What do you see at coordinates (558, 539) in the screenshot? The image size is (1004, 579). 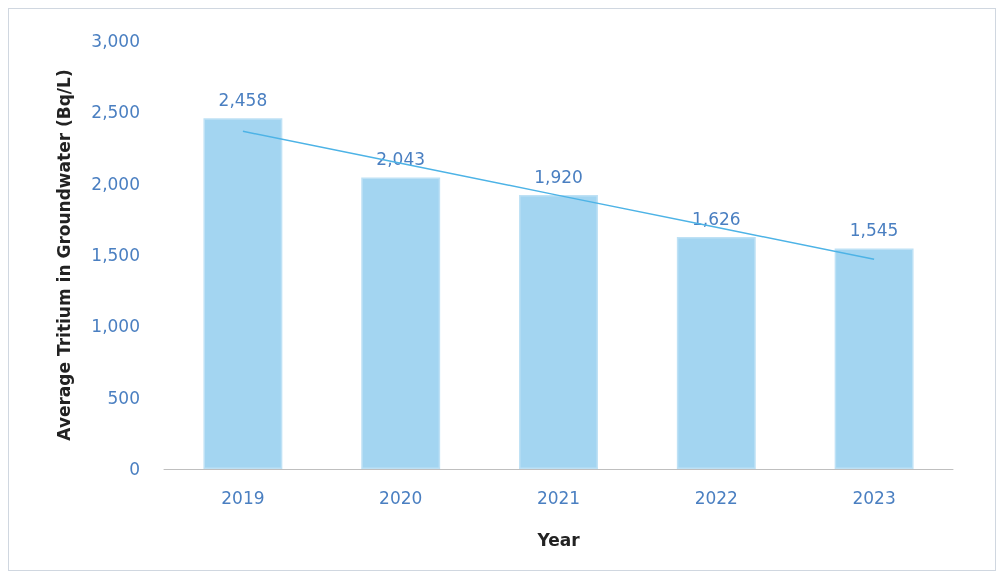 I see `x-axis-title: Year` at bounding box center [558, 539].